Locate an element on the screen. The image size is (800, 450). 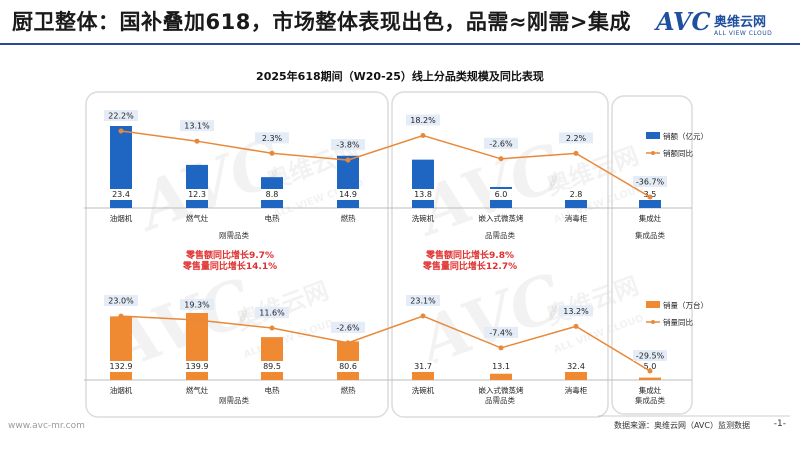
footer-url: www.avc-mr.com is located at coordinates (46, 426).